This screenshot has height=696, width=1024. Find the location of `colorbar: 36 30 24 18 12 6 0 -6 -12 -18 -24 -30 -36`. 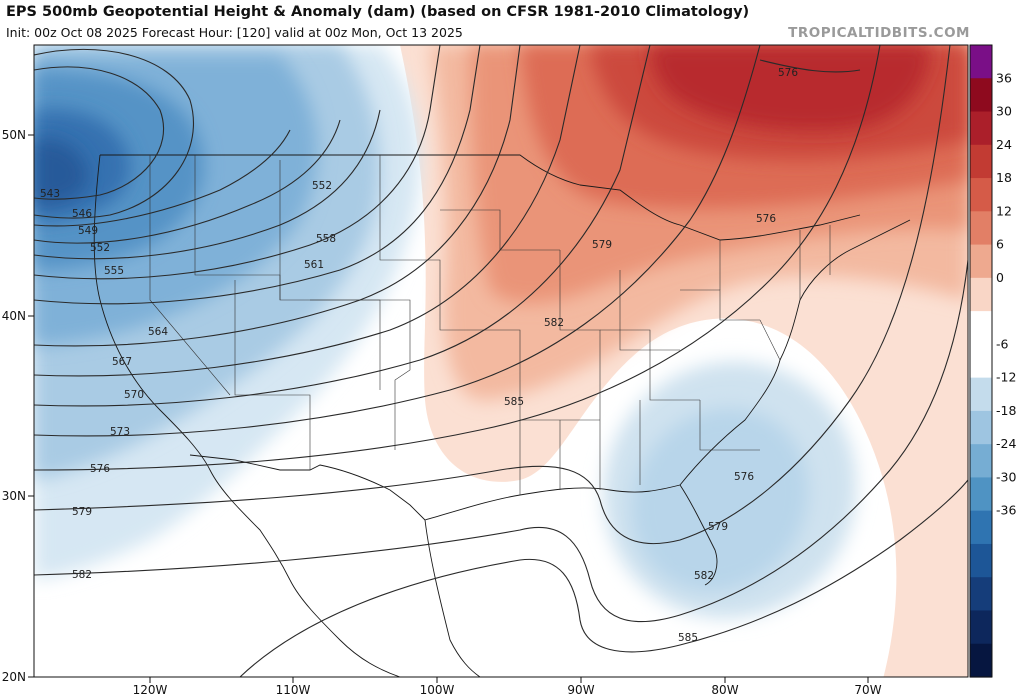

colorbar: 36 30 24 18 12 6 0 -6 -12 -18 -24 -30 -36 is located at coordinates (992, 361).